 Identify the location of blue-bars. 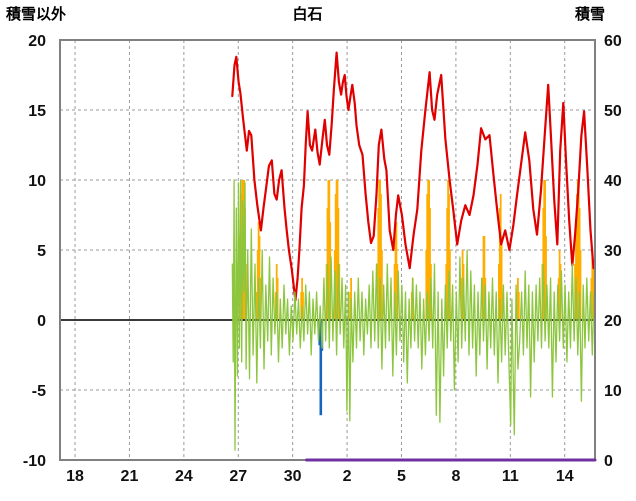
(321, 368).